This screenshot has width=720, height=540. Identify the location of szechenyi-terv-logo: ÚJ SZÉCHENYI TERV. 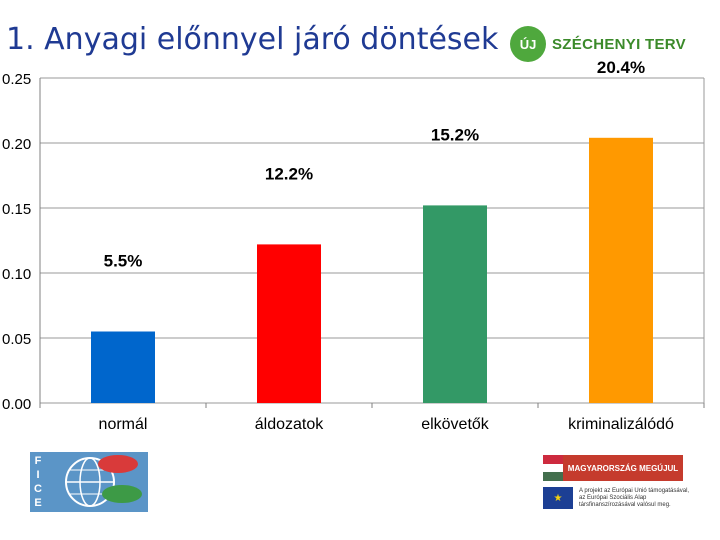
(598, 44).